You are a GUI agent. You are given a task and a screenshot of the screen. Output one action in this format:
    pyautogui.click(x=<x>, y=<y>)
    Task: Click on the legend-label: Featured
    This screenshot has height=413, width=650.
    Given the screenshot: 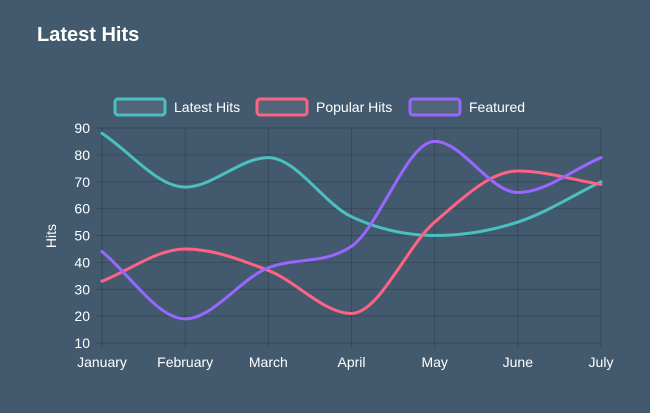 What is the action you would take?
    pyautogui.click(x=497, y=107)
    